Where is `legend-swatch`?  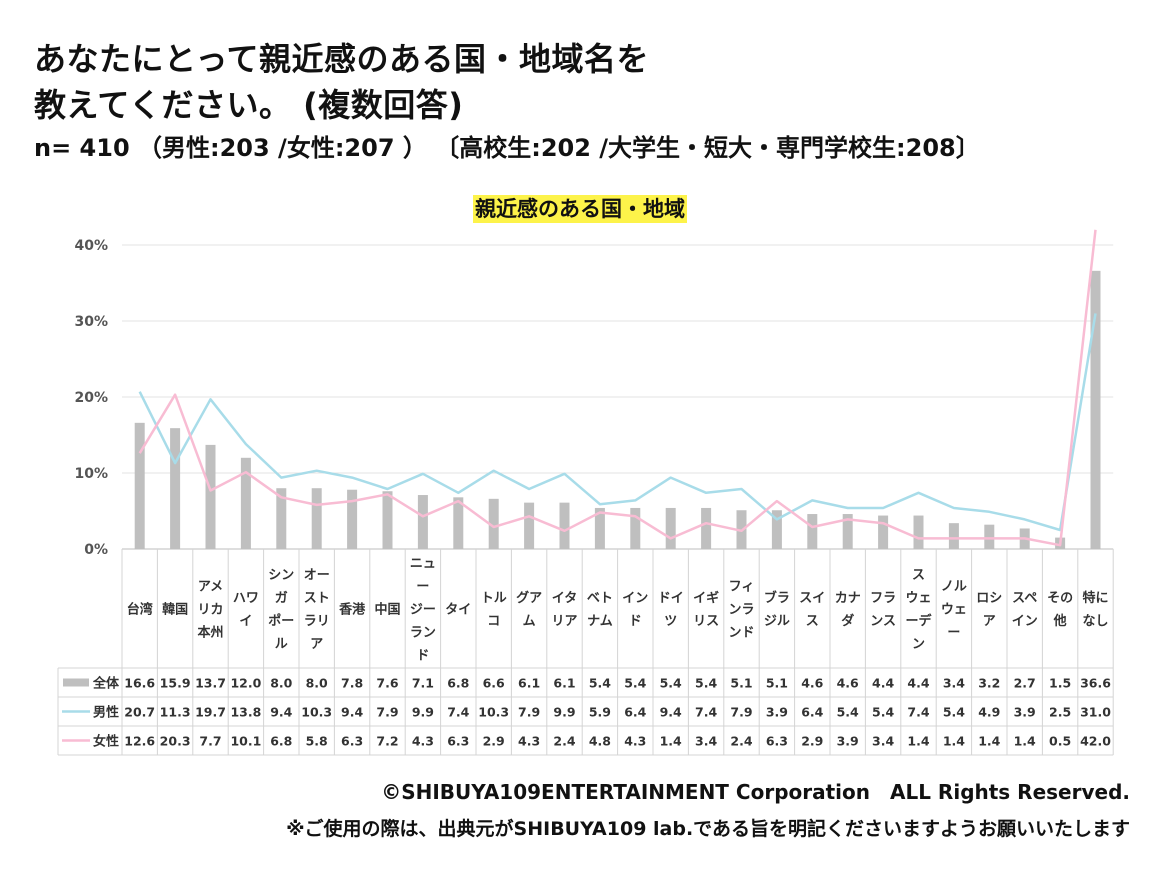
legend-swatch is located at coordinates (76, 682).